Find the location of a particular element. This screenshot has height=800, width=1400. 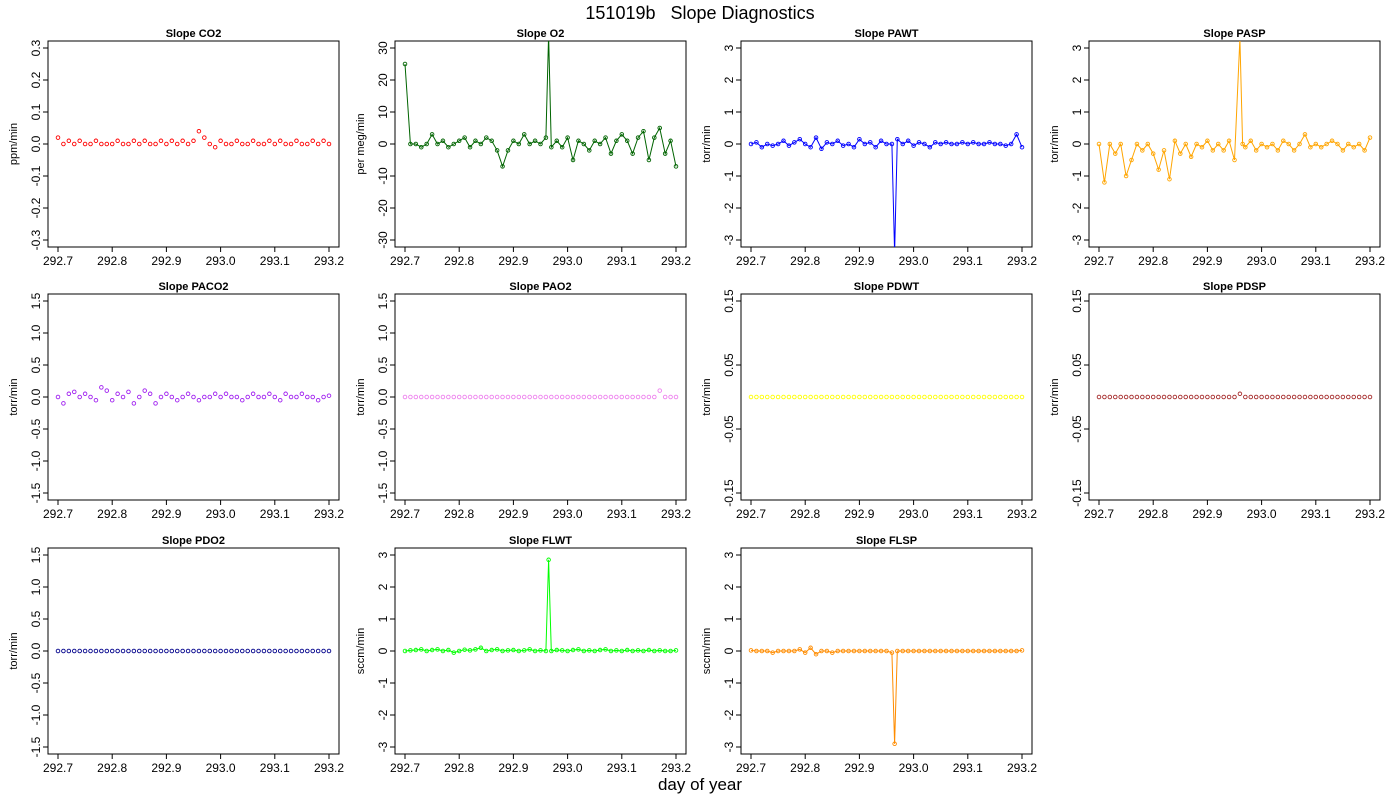

y-tick-label: 0.05 is located at coordinates (729, 365).